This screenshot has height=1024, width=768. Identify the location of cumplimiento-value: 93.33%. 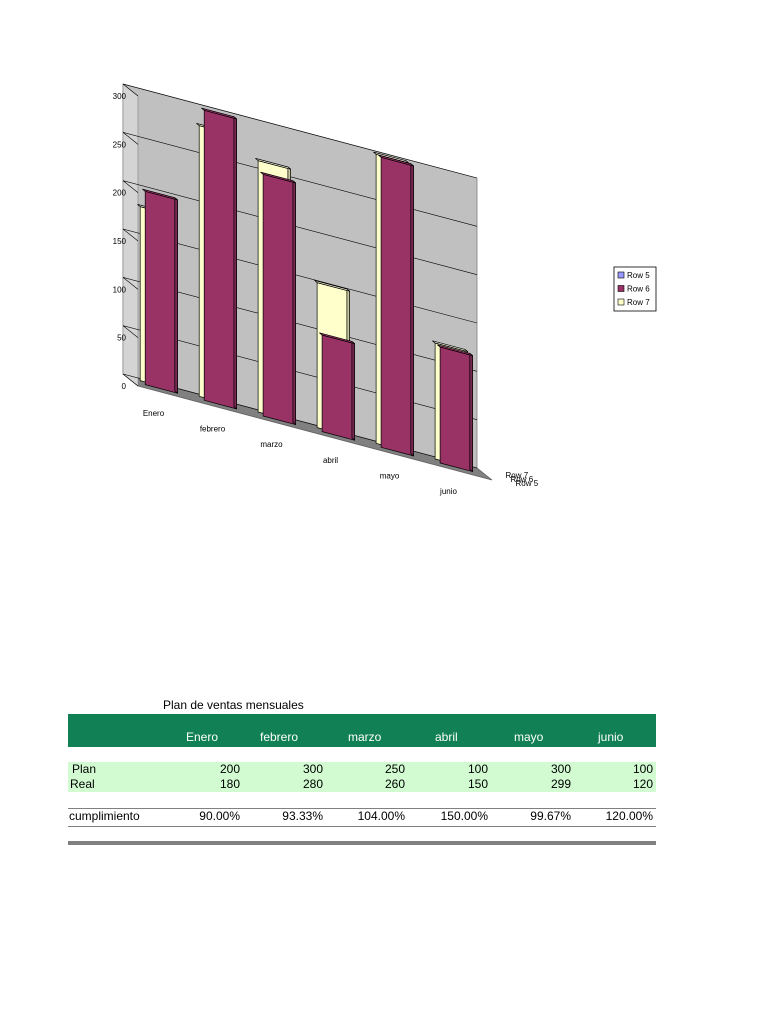
(302, 816).